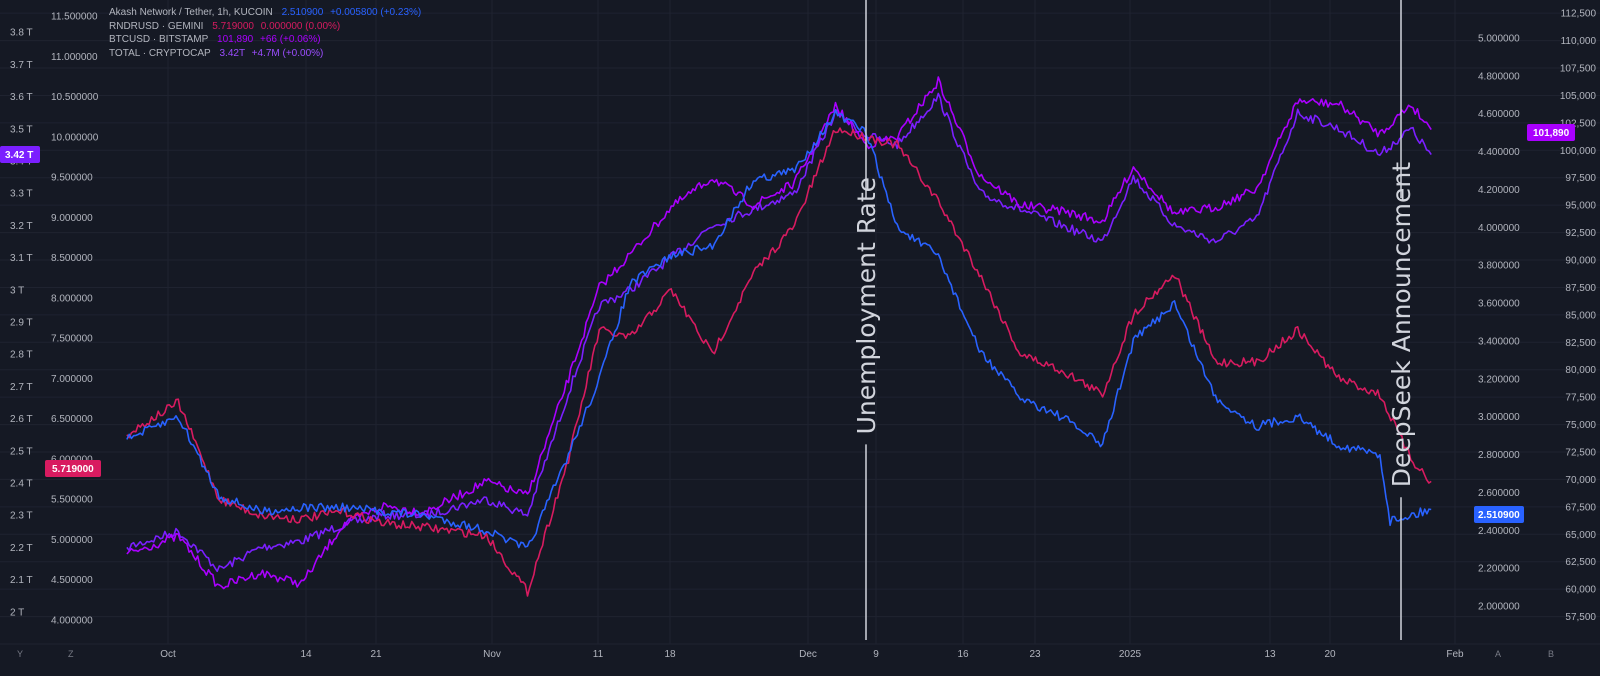 This screenshot has width=1600, height=676. Describe the element at coordinates (1580, 370) in the screenshot. I see `axis-tick-label: 80,000` at that location.